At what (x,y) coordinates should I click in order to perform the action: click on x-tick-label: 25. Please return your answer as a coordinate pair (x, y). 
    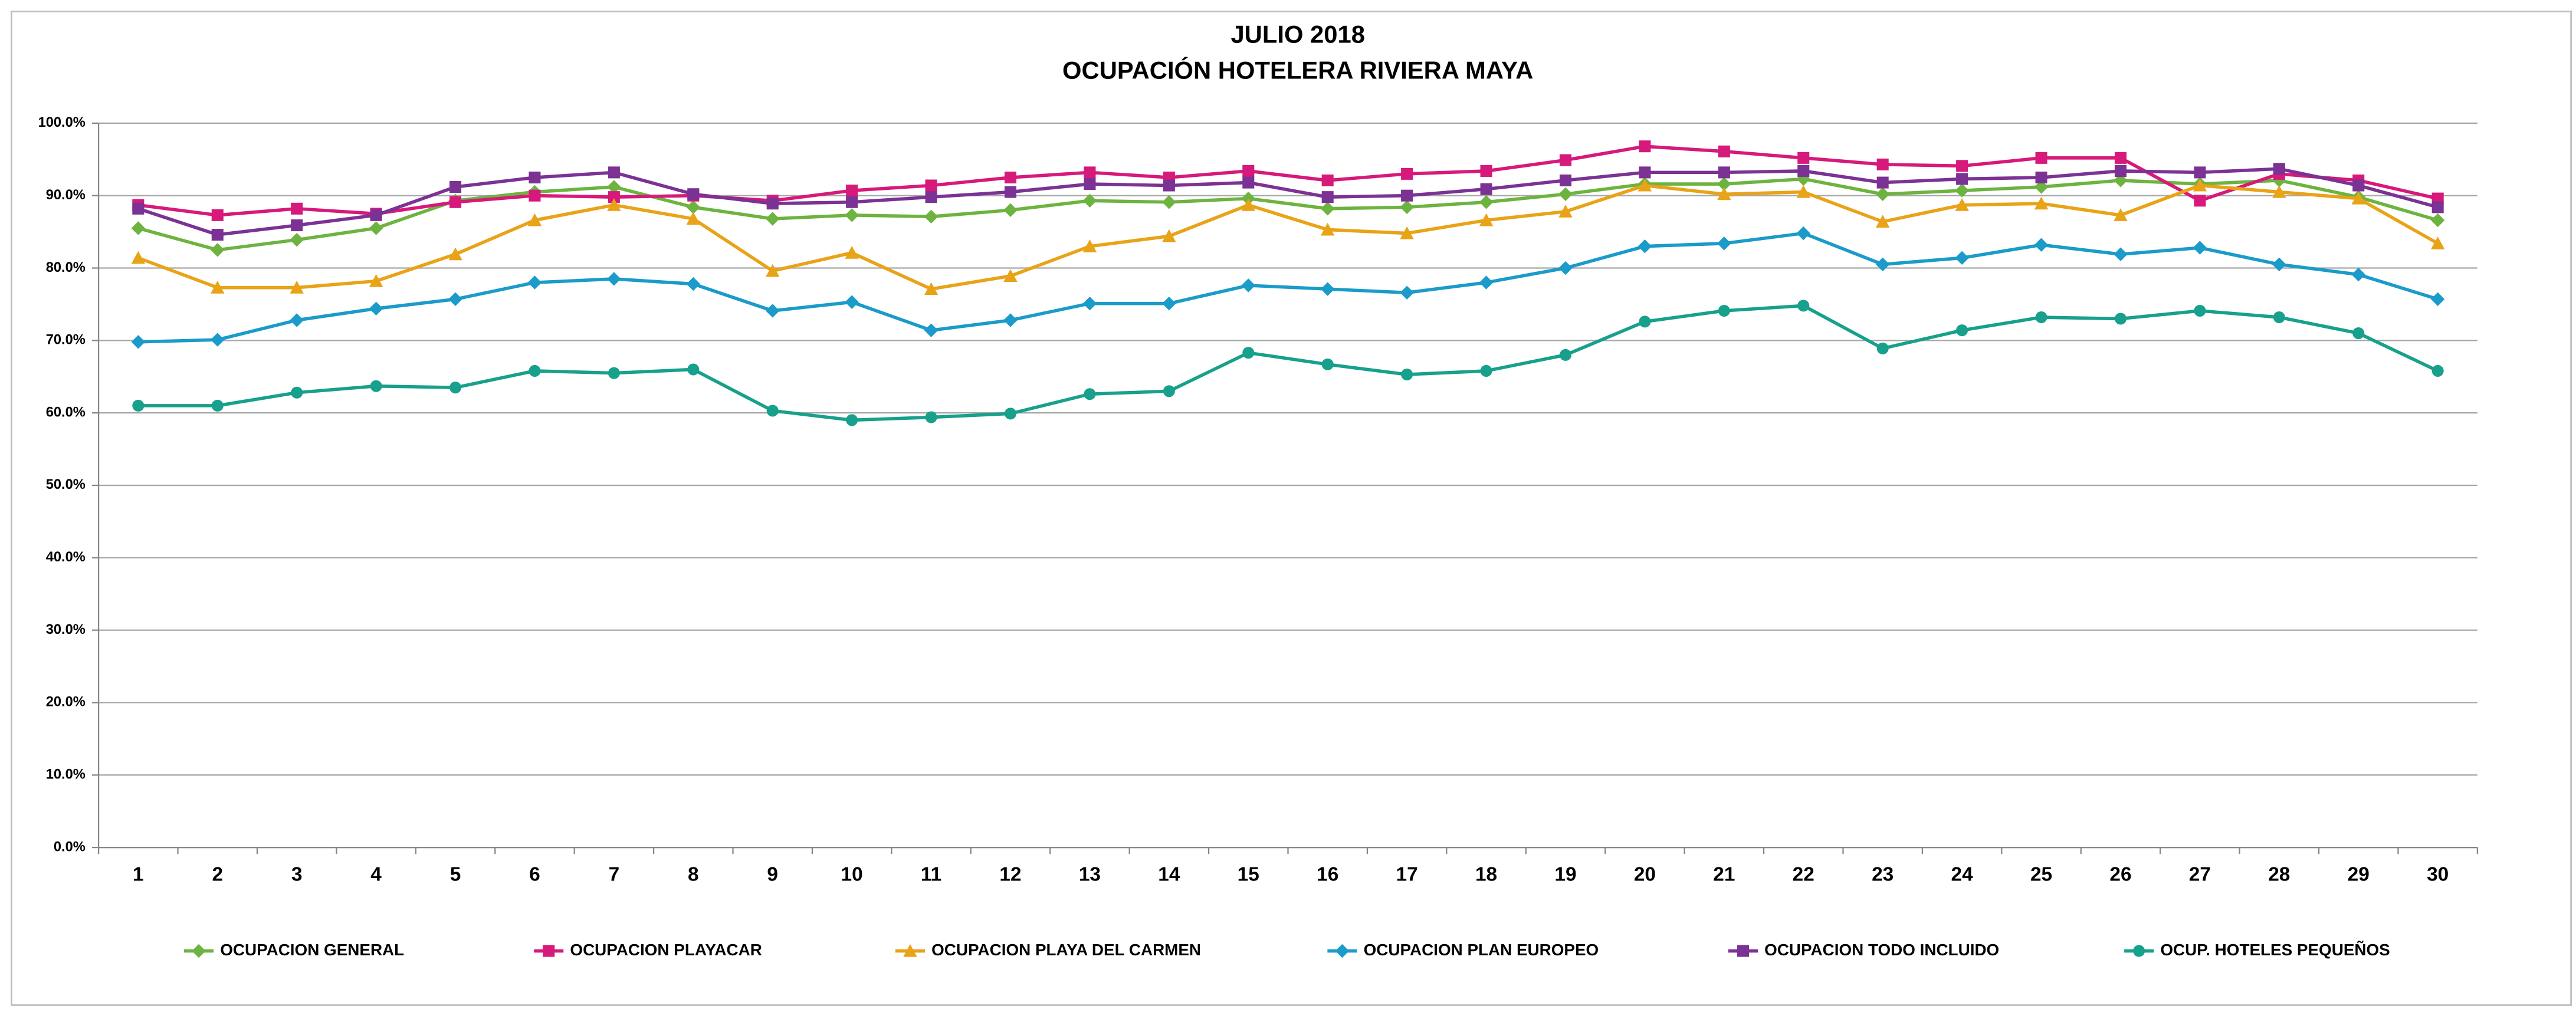
    Looking at the image, I should click on (2041, 874).